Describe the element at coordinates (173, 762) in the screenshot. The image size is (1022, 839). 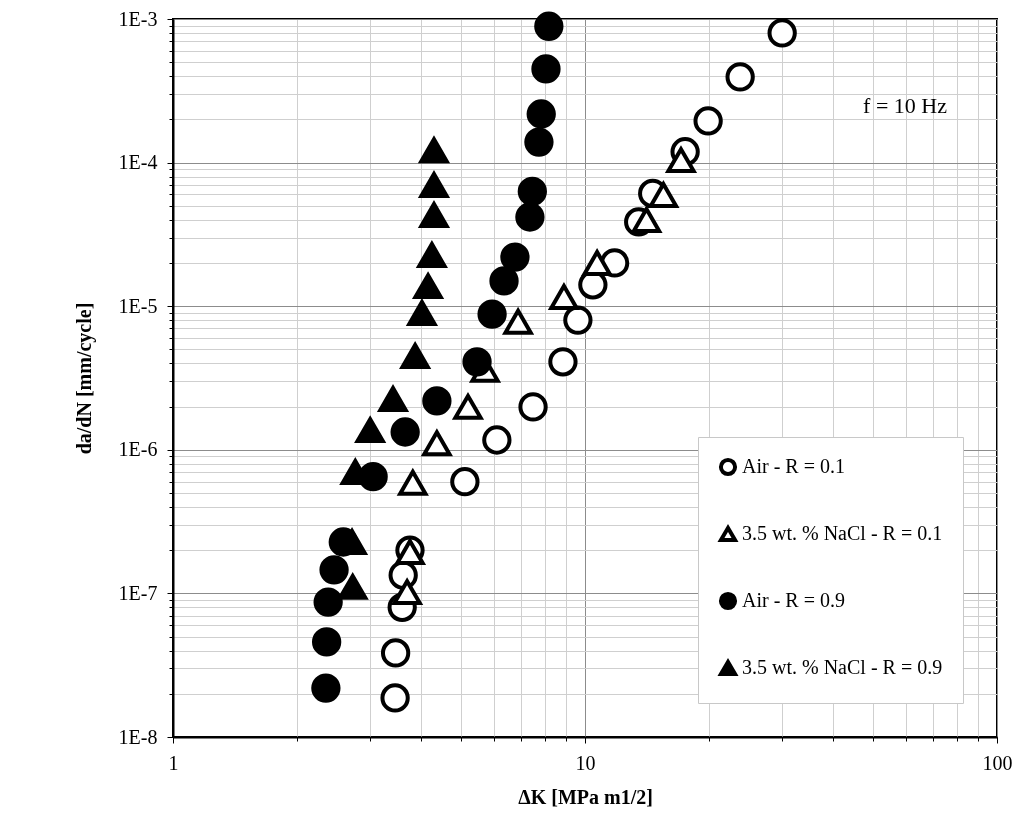
I see `x-tick-label: 1` at that location.